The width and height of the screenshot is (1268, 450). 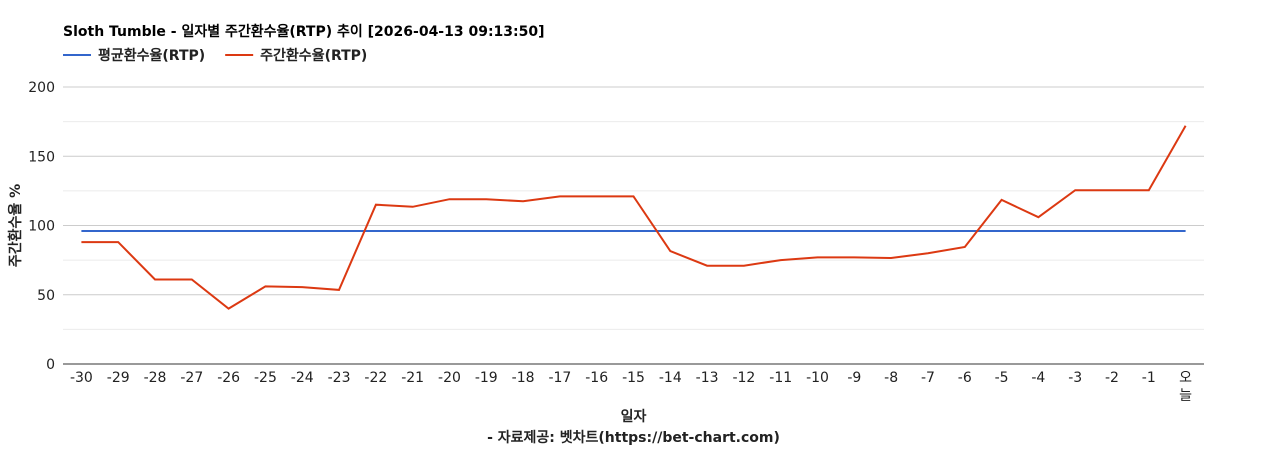 I want to click on x-axis-title: 일자, so click(x=634, y=417).